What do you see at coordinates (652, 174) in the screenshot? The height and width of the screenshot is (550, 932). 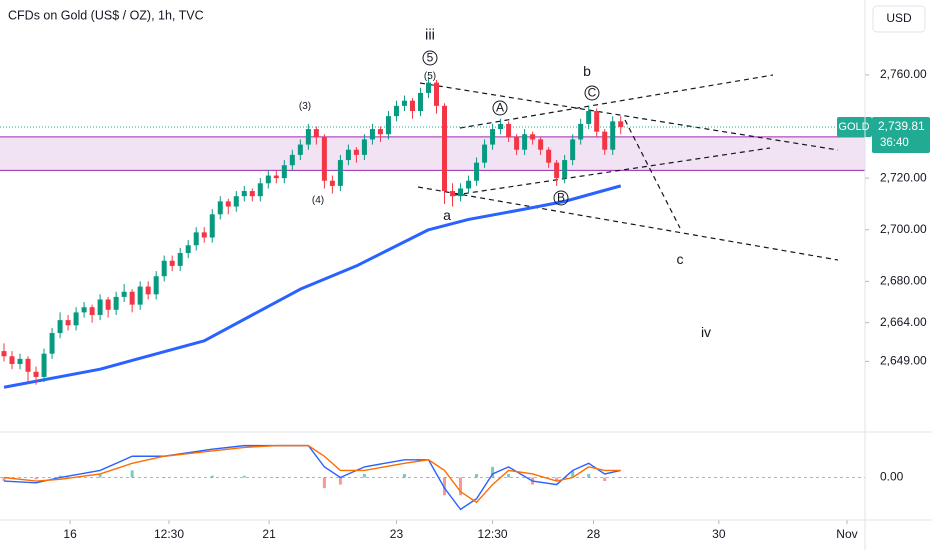 I see `projection` at bounding box center [652, 174].